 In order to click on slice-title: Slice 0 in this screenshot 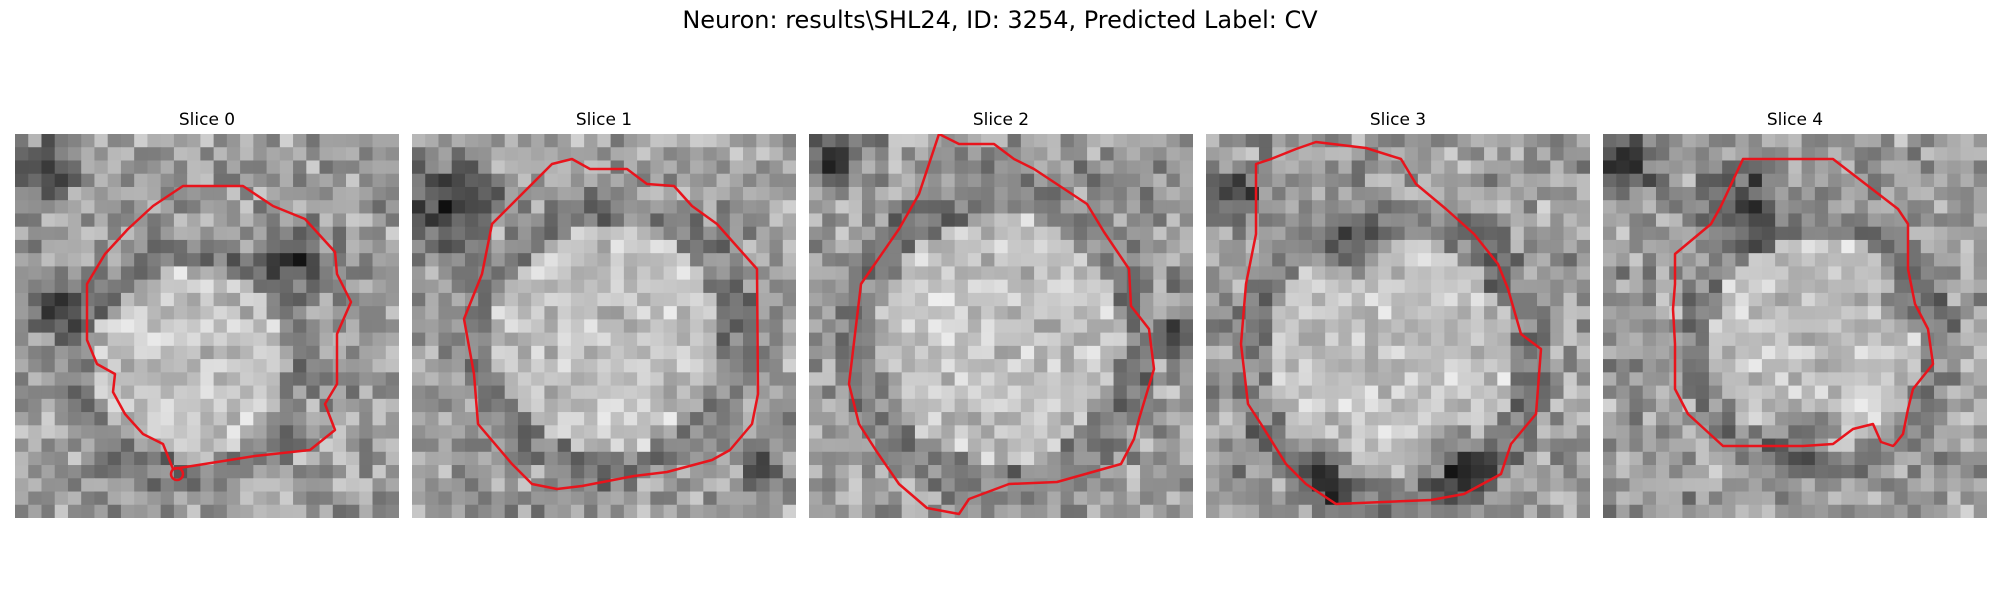, I will do `click(207, 120)`.